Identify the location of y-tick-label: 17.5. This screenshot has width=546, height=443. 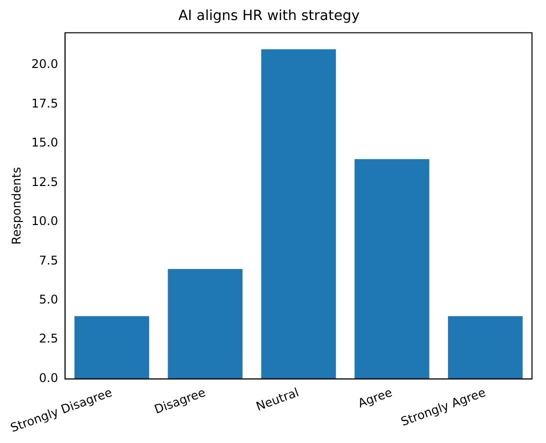
(44, 103).